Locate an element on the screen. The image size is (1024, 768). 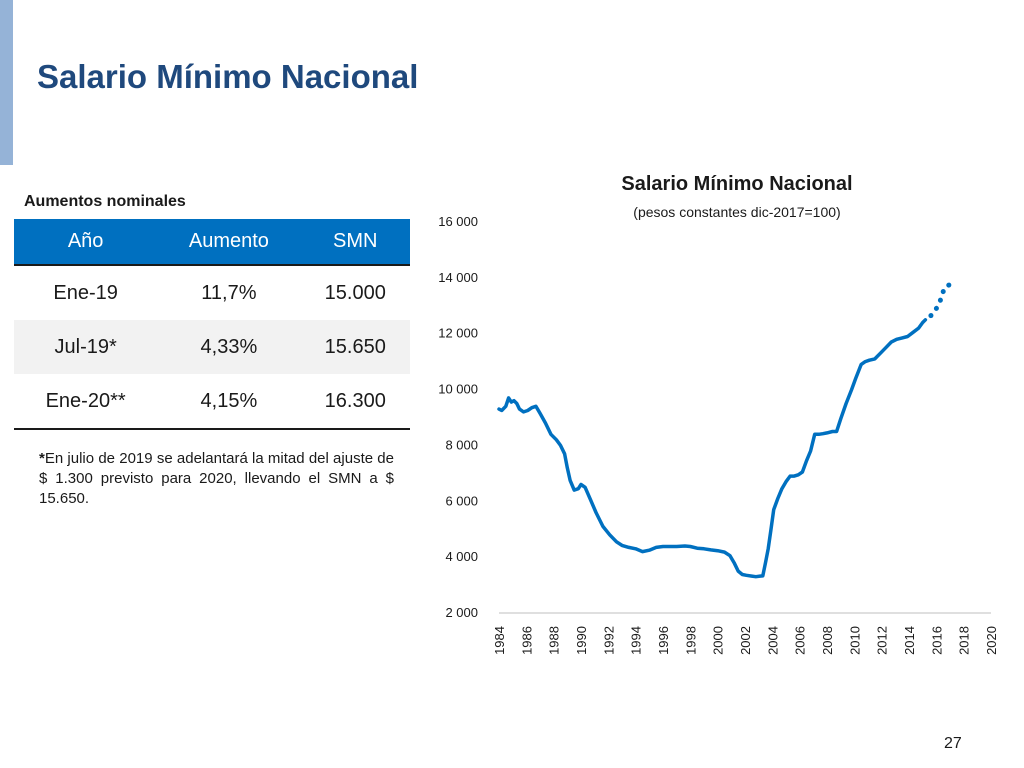
x-tick-label: 1986 is located at coordinates (526, 640).